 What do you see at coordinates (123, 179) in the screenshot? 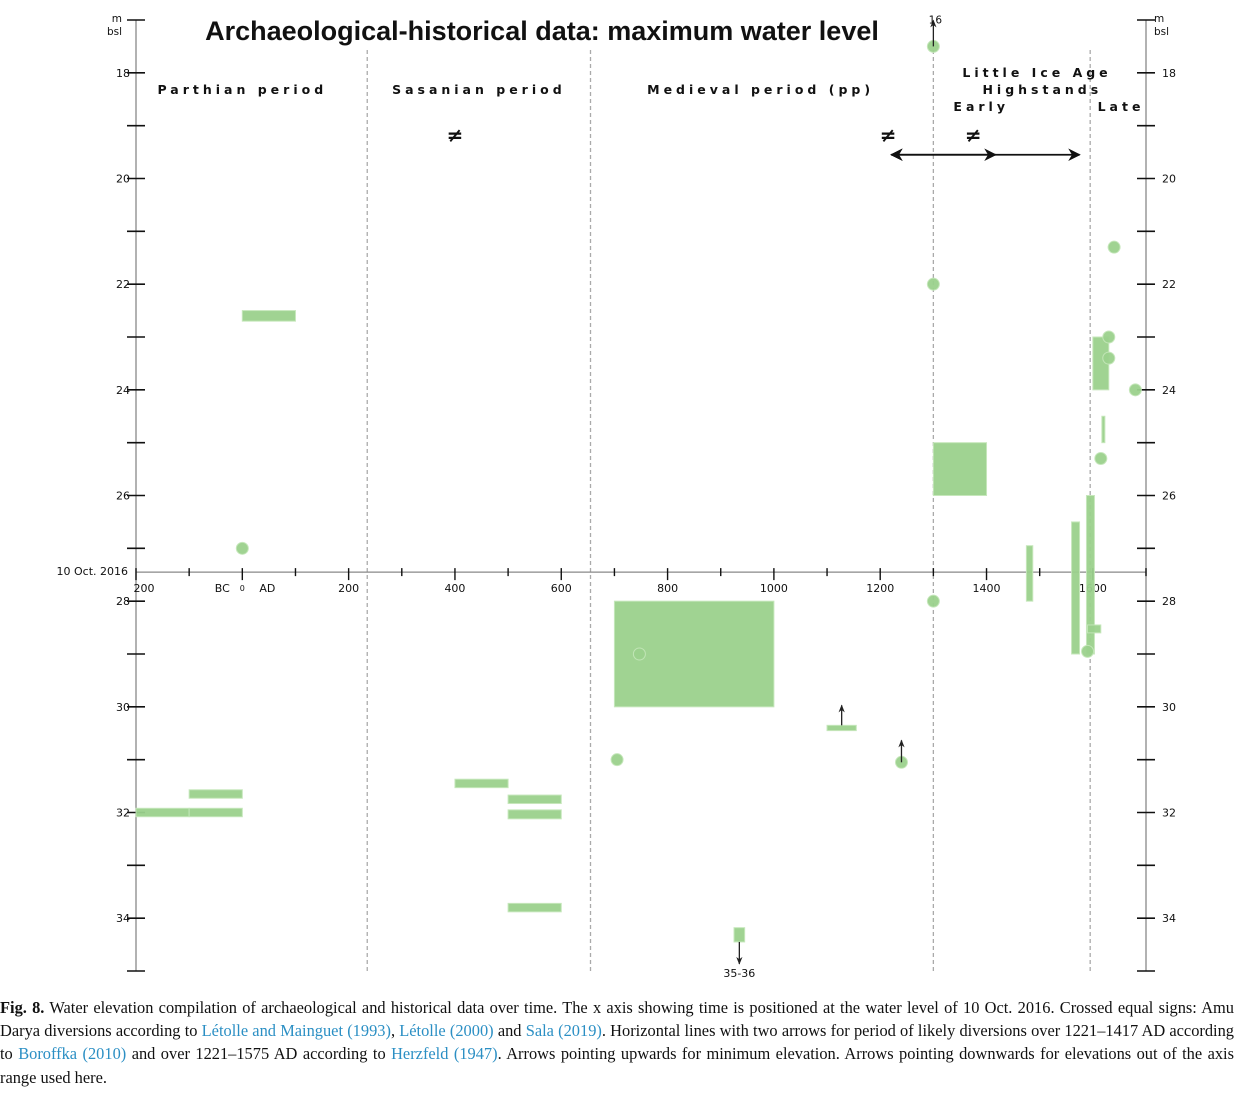
I see `left-y-tick-label: 20` at bounding box center [123, 179].